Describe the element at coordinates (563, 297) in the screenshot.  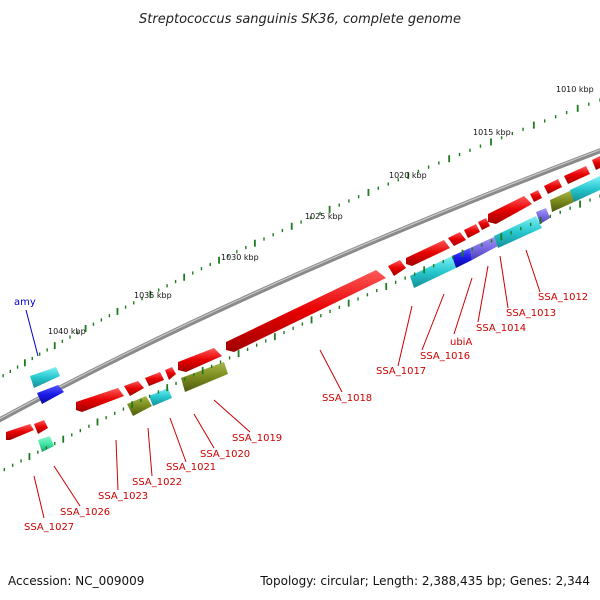
I see `label-ssa-1012: SSA_1012` at that location.